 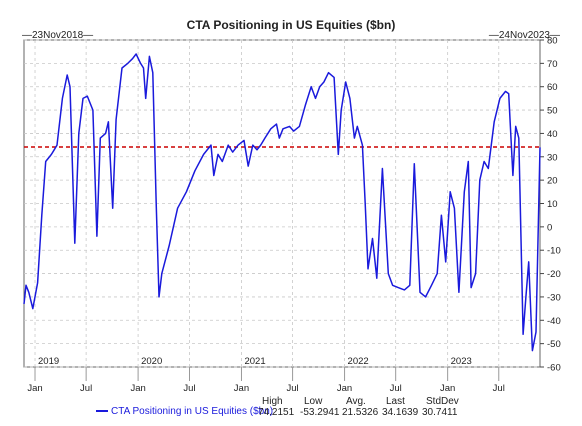 I want to click on end-date-label: —24Nov2023—, so click(x=524, y=35).